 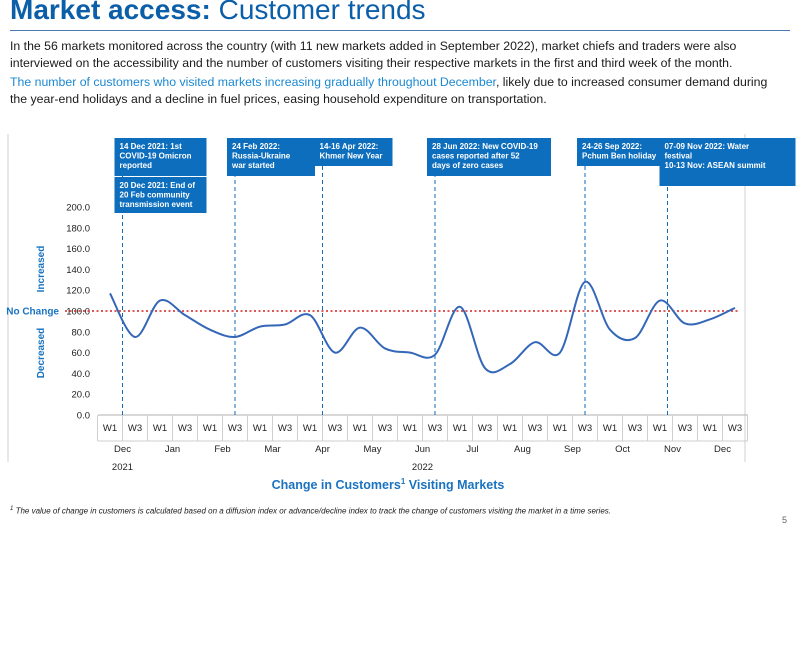 I want to click on month-label: Sep, so click(x=572, y=449).